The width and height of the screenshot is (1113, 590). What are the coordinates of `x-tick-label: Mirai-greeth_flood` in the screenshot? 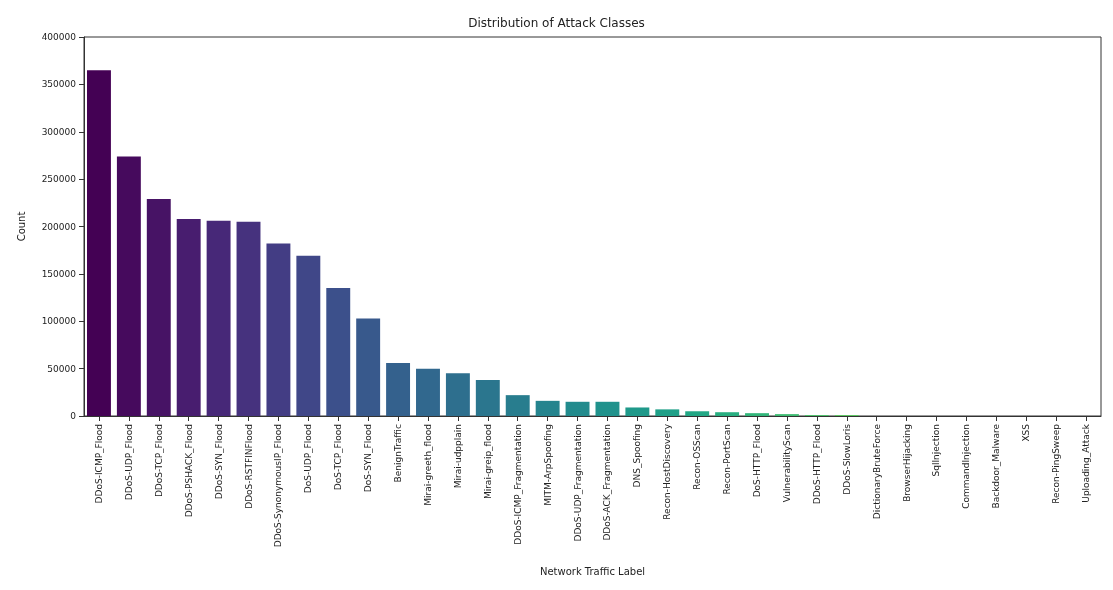 It's located at (427, 465).